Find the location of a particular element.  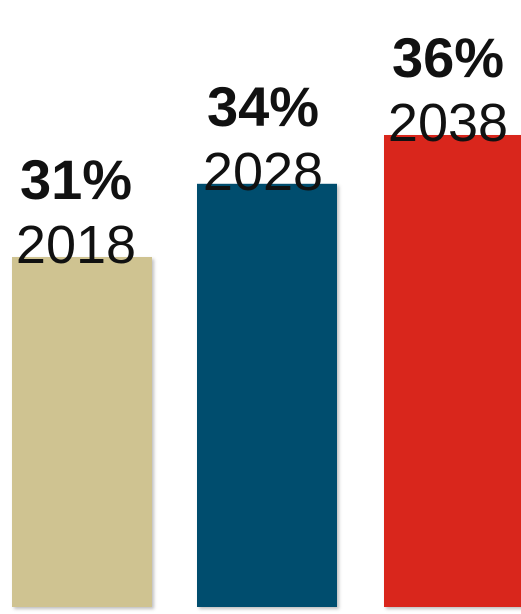

value-label-2018: 31% is located at coordinates (76, 179).